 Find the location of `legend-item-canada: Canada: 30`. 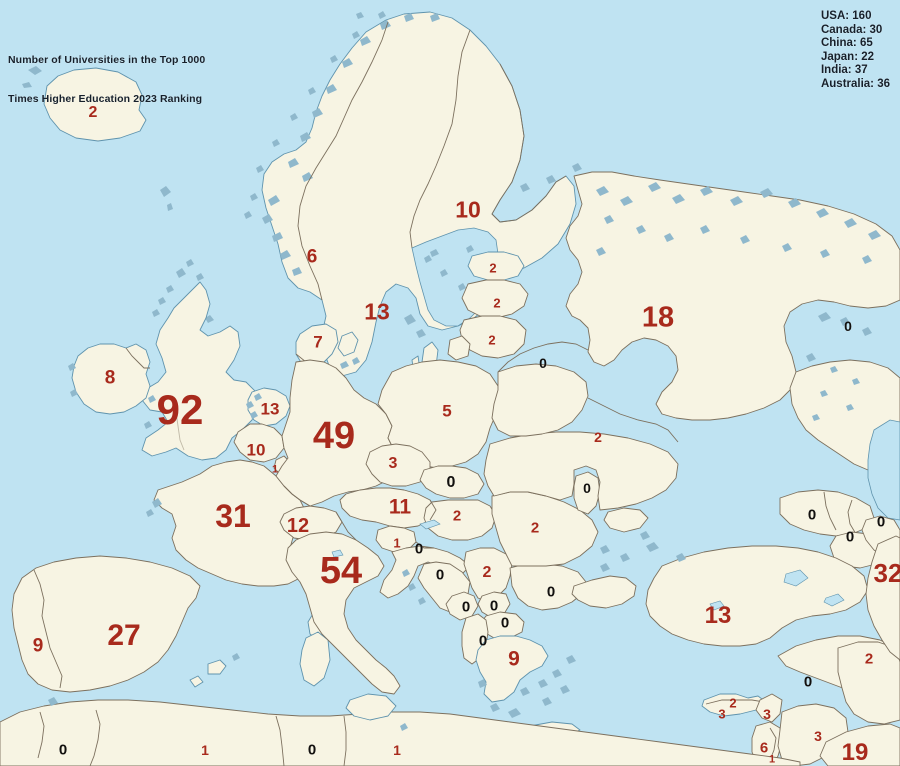

legend-item-canada: Canada: 30 is located at coordinates (851, 29).